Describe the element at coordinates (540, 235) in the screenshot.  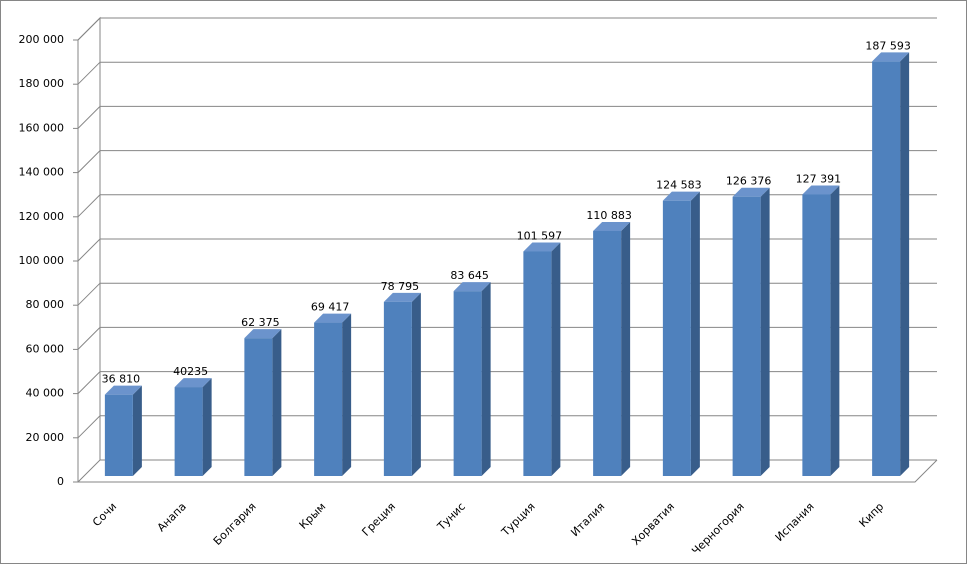
I see `data-label: 101 597` at that location.